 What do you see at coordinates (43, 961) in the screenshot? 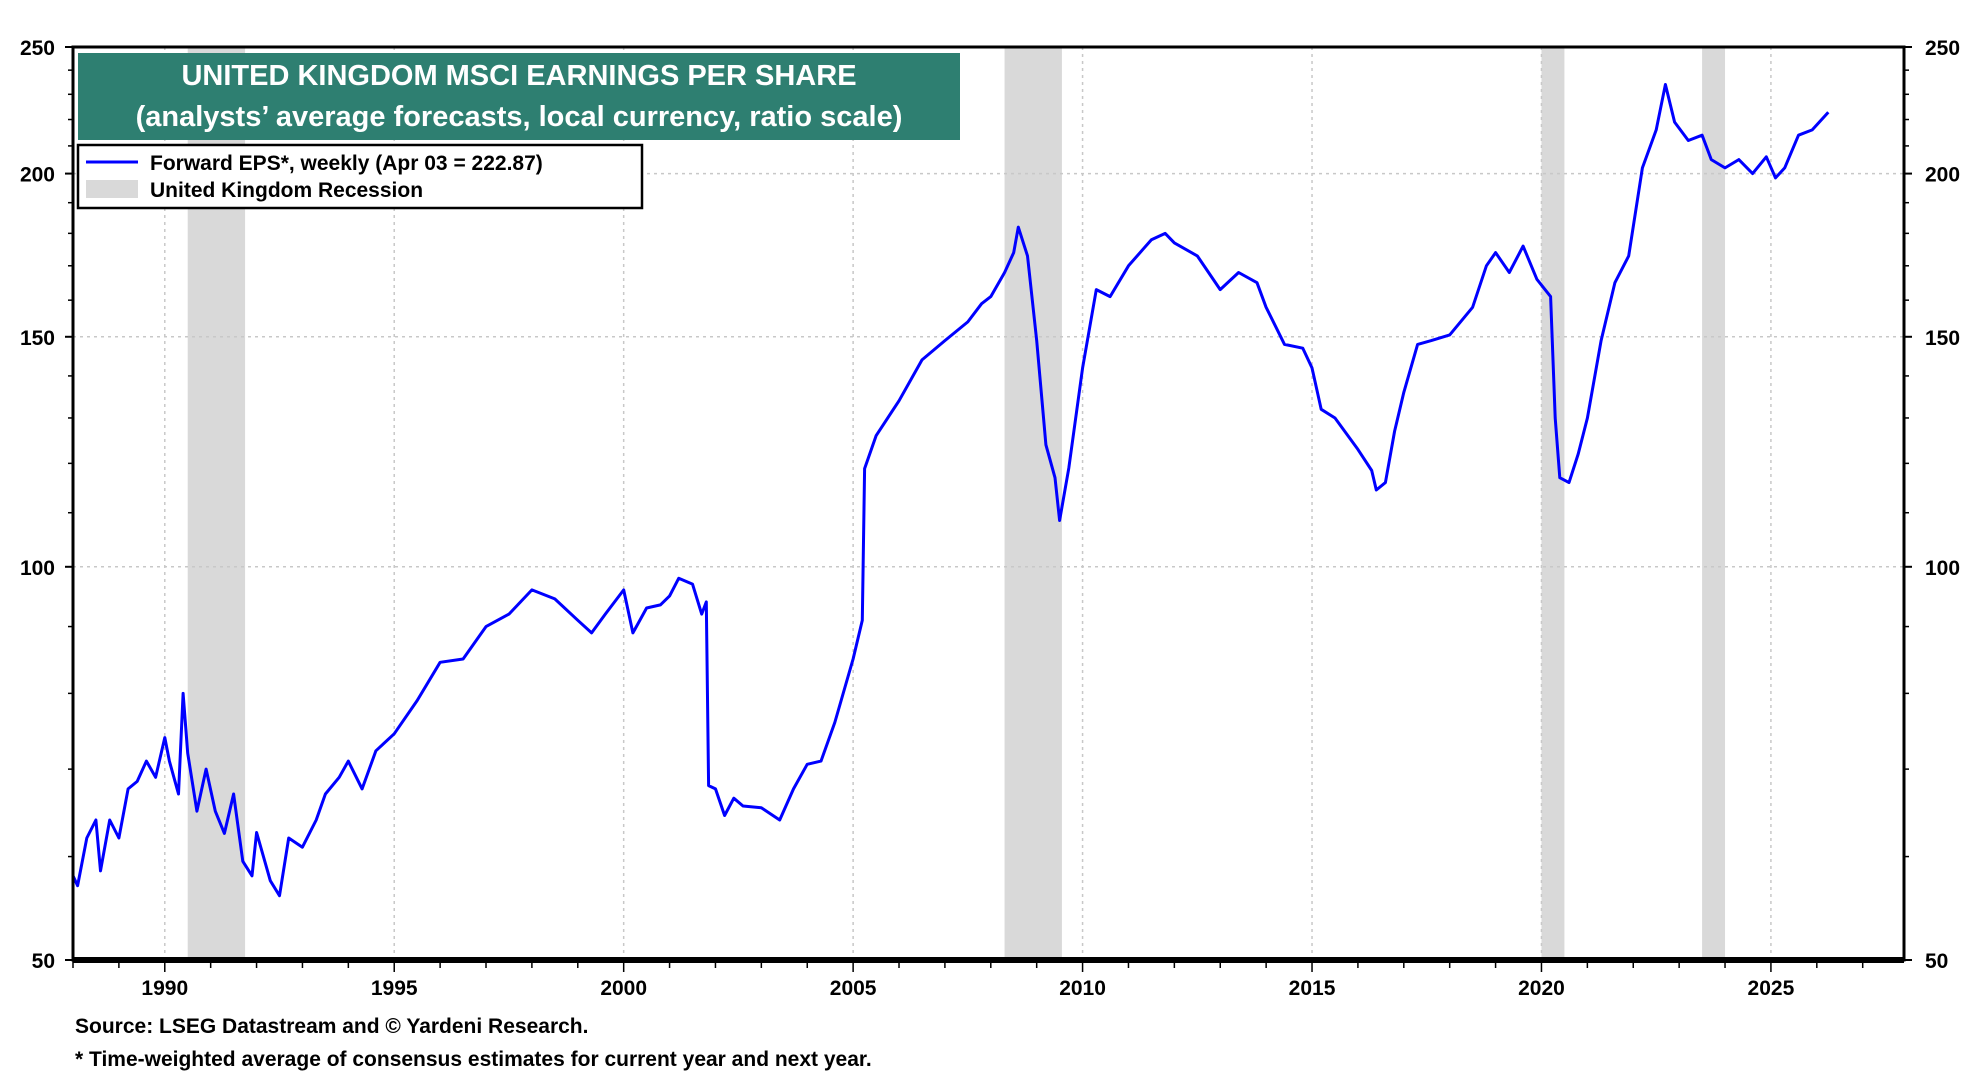
I see `y-tick-label-left: 50` at bounding box center [43, 961].